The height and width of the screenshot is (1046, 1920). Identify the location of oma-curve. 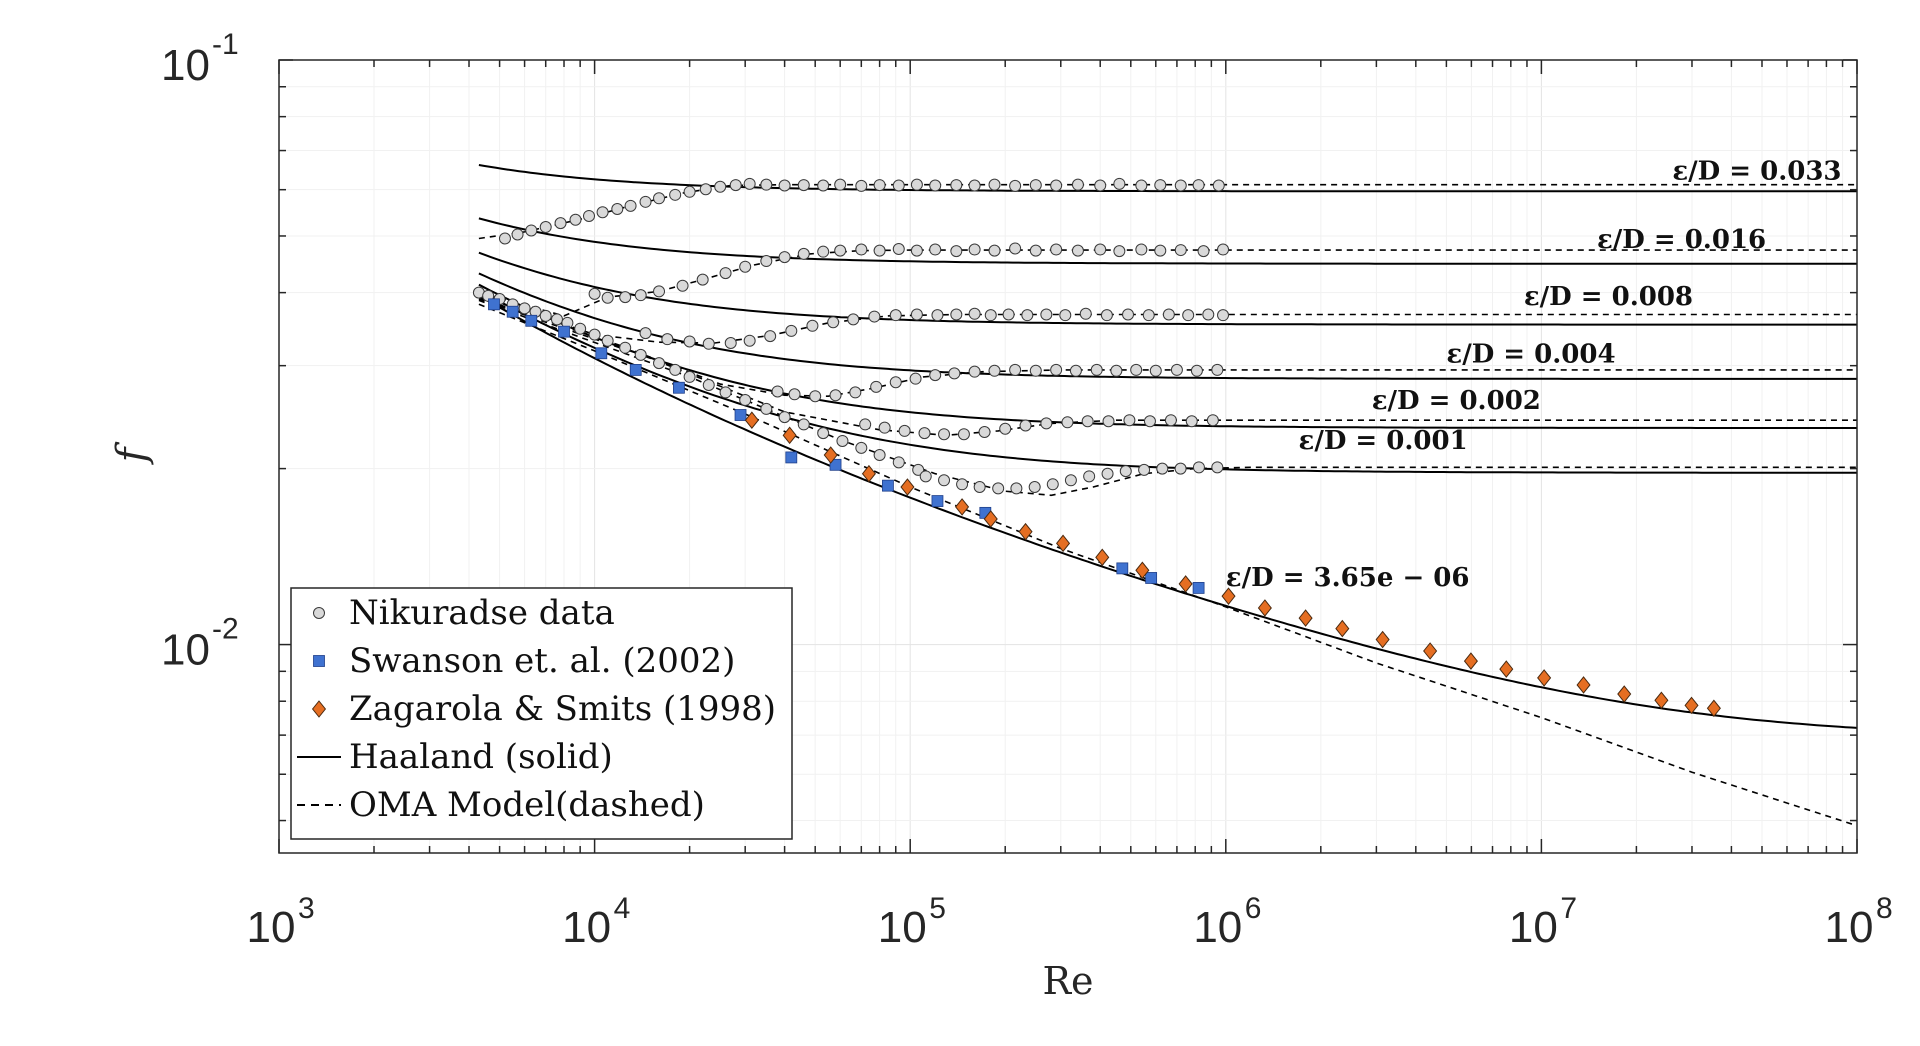
(1167, 283).